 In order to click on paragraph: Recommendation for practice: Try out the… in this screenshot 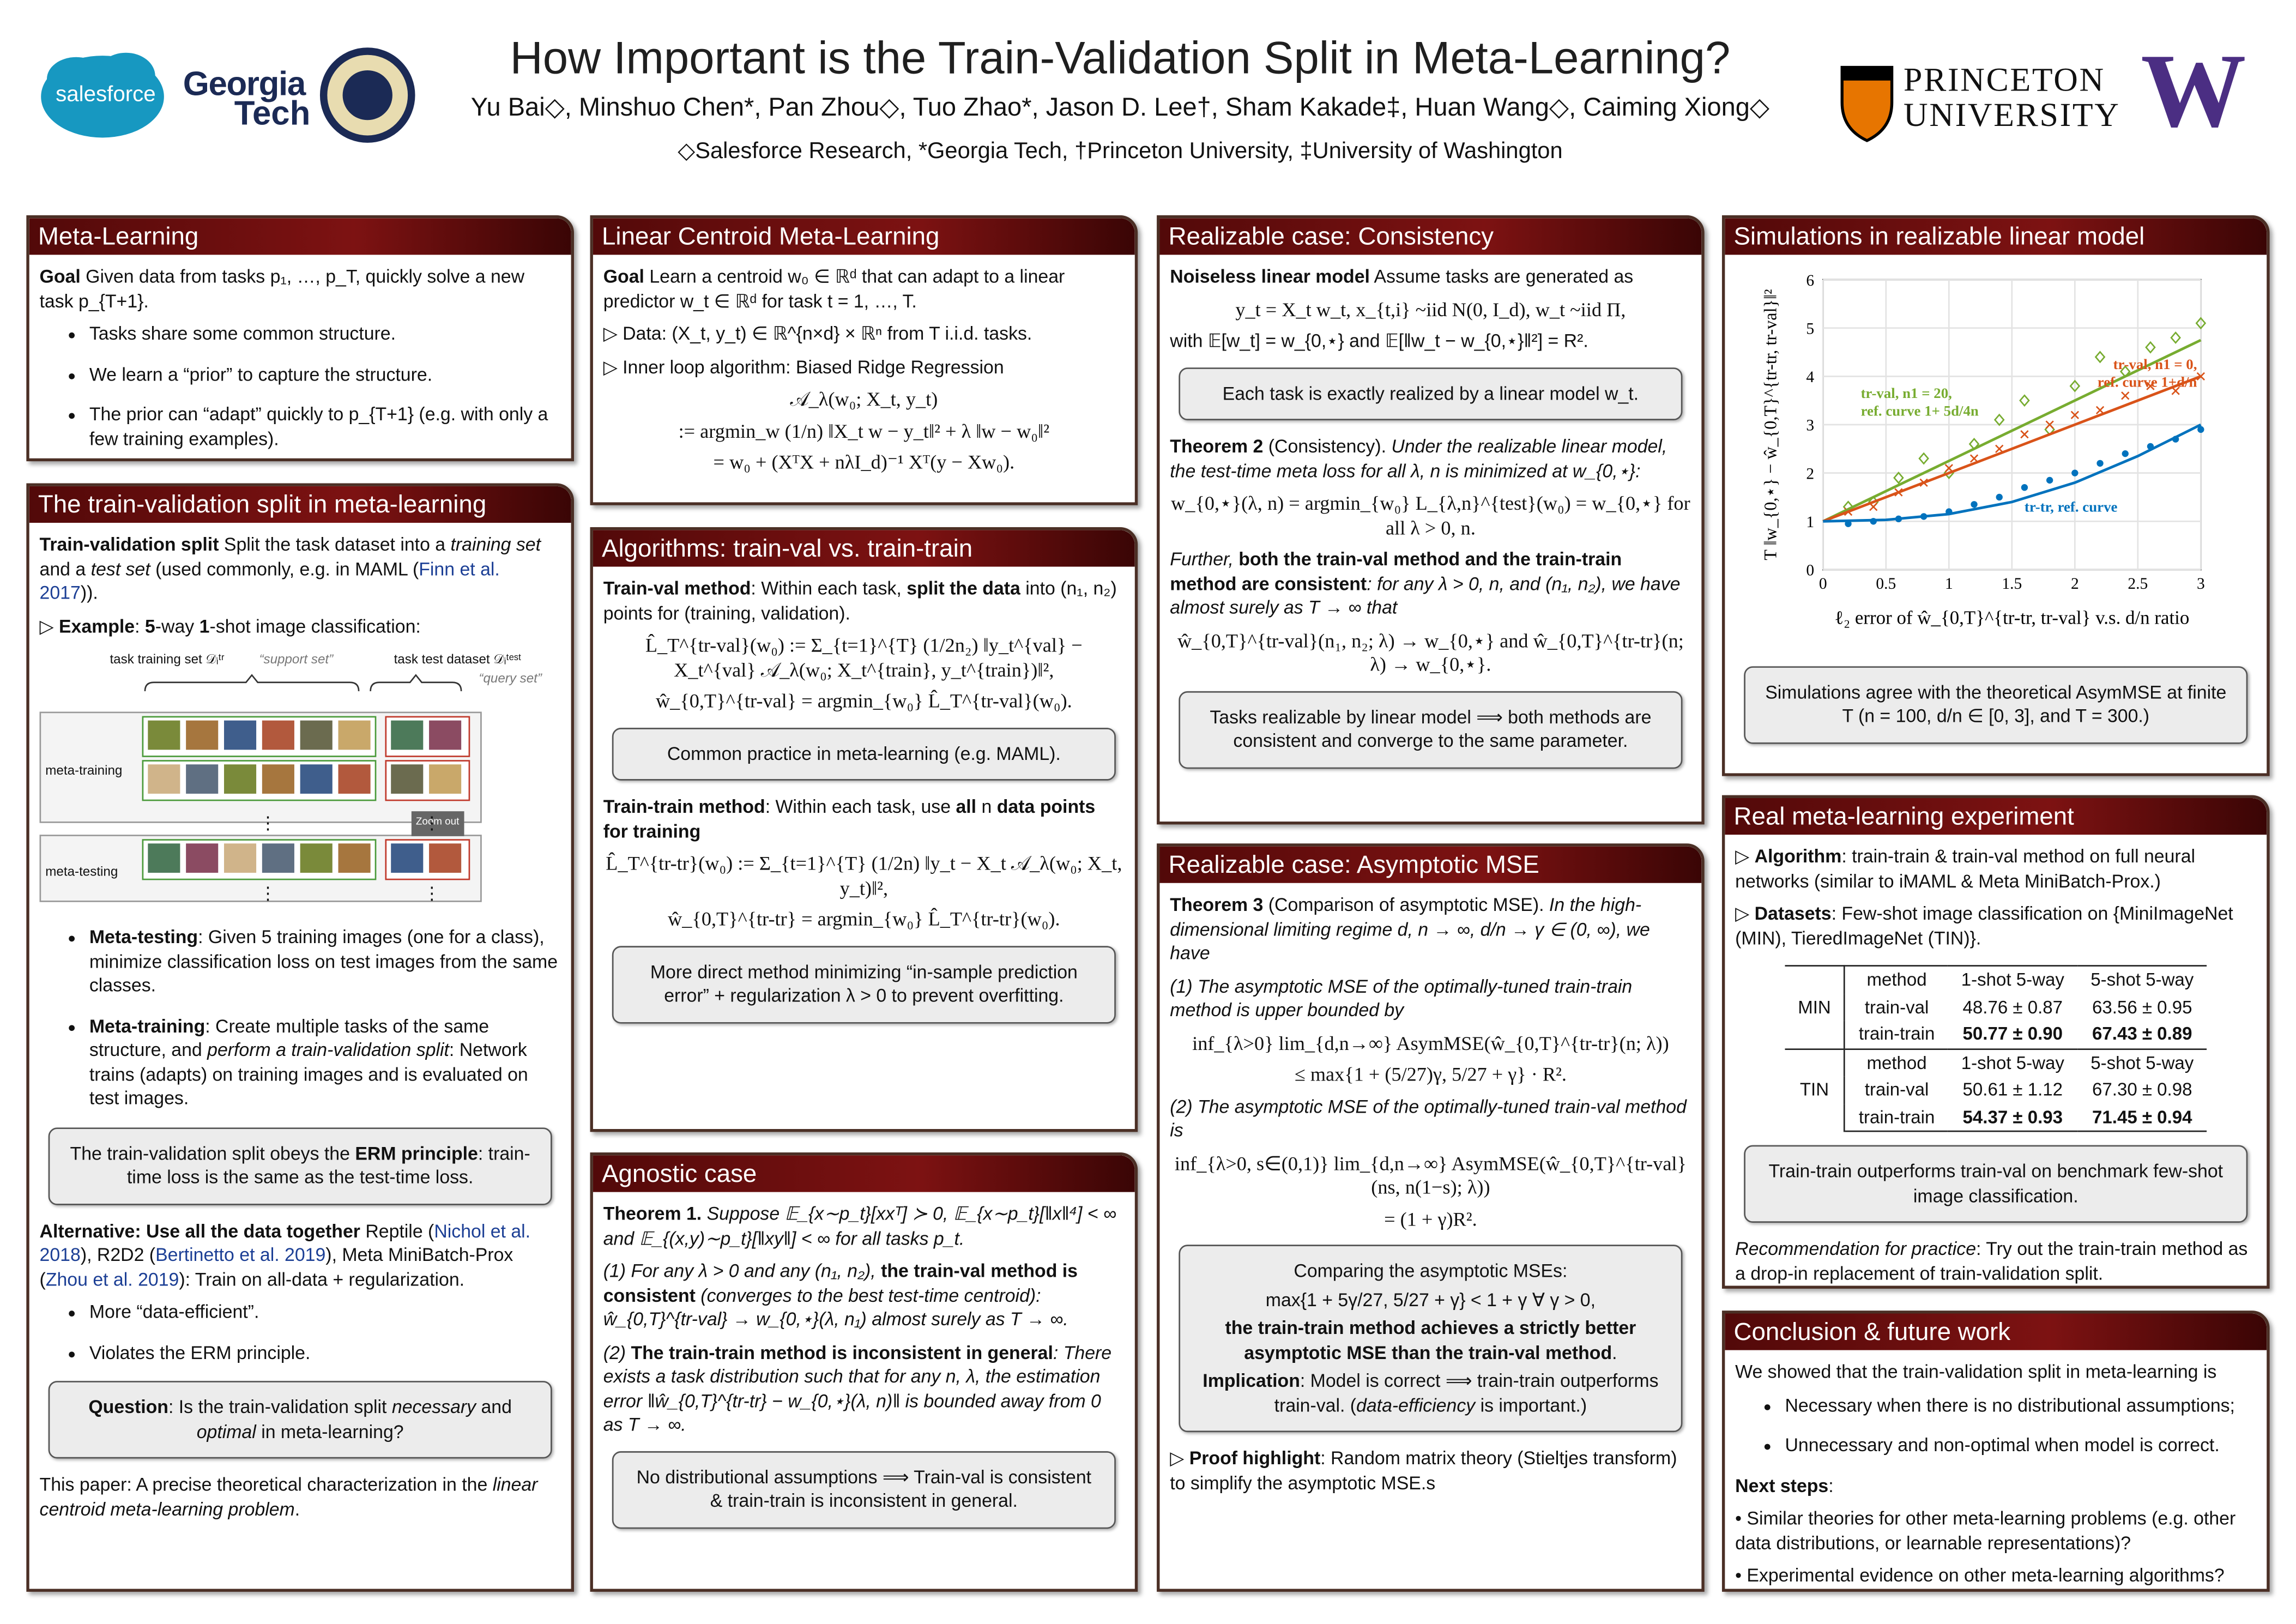, I will do `click(1995, 1261)`.